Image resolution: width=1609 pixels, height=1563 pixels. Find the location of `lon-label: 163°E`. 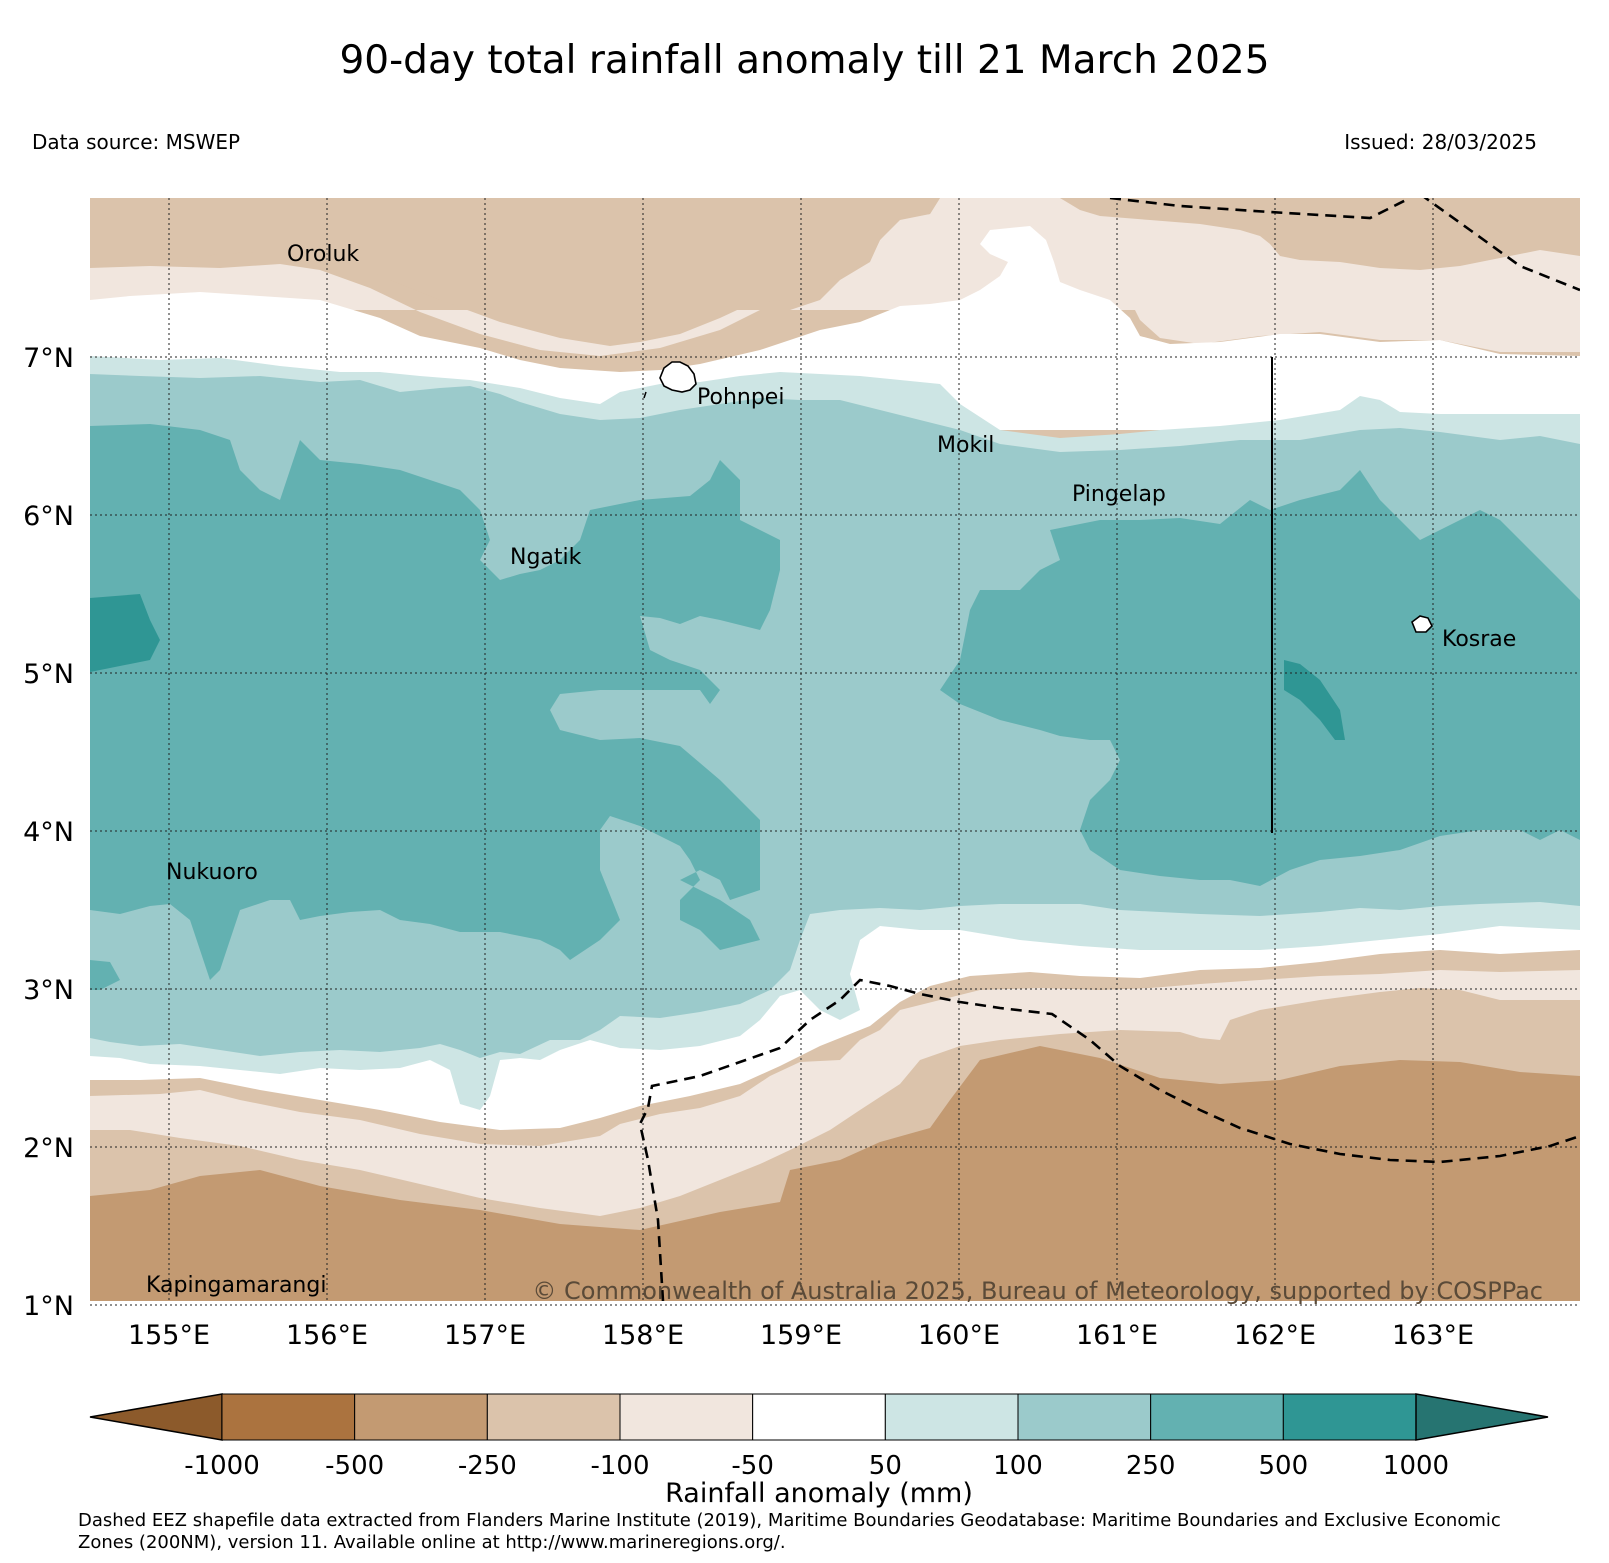

lon-label: 163°E is located at coordinates (1433, 1335).